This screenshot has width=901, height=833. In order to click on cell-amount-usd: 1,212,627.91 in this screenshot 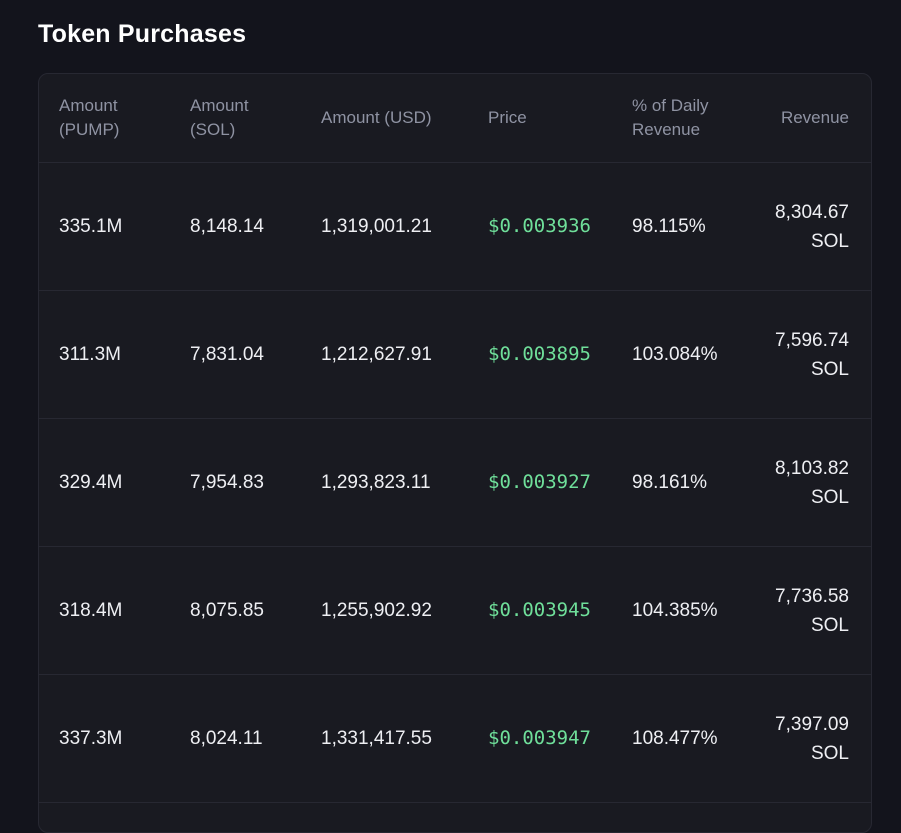, I will do `click(404, 354)`.